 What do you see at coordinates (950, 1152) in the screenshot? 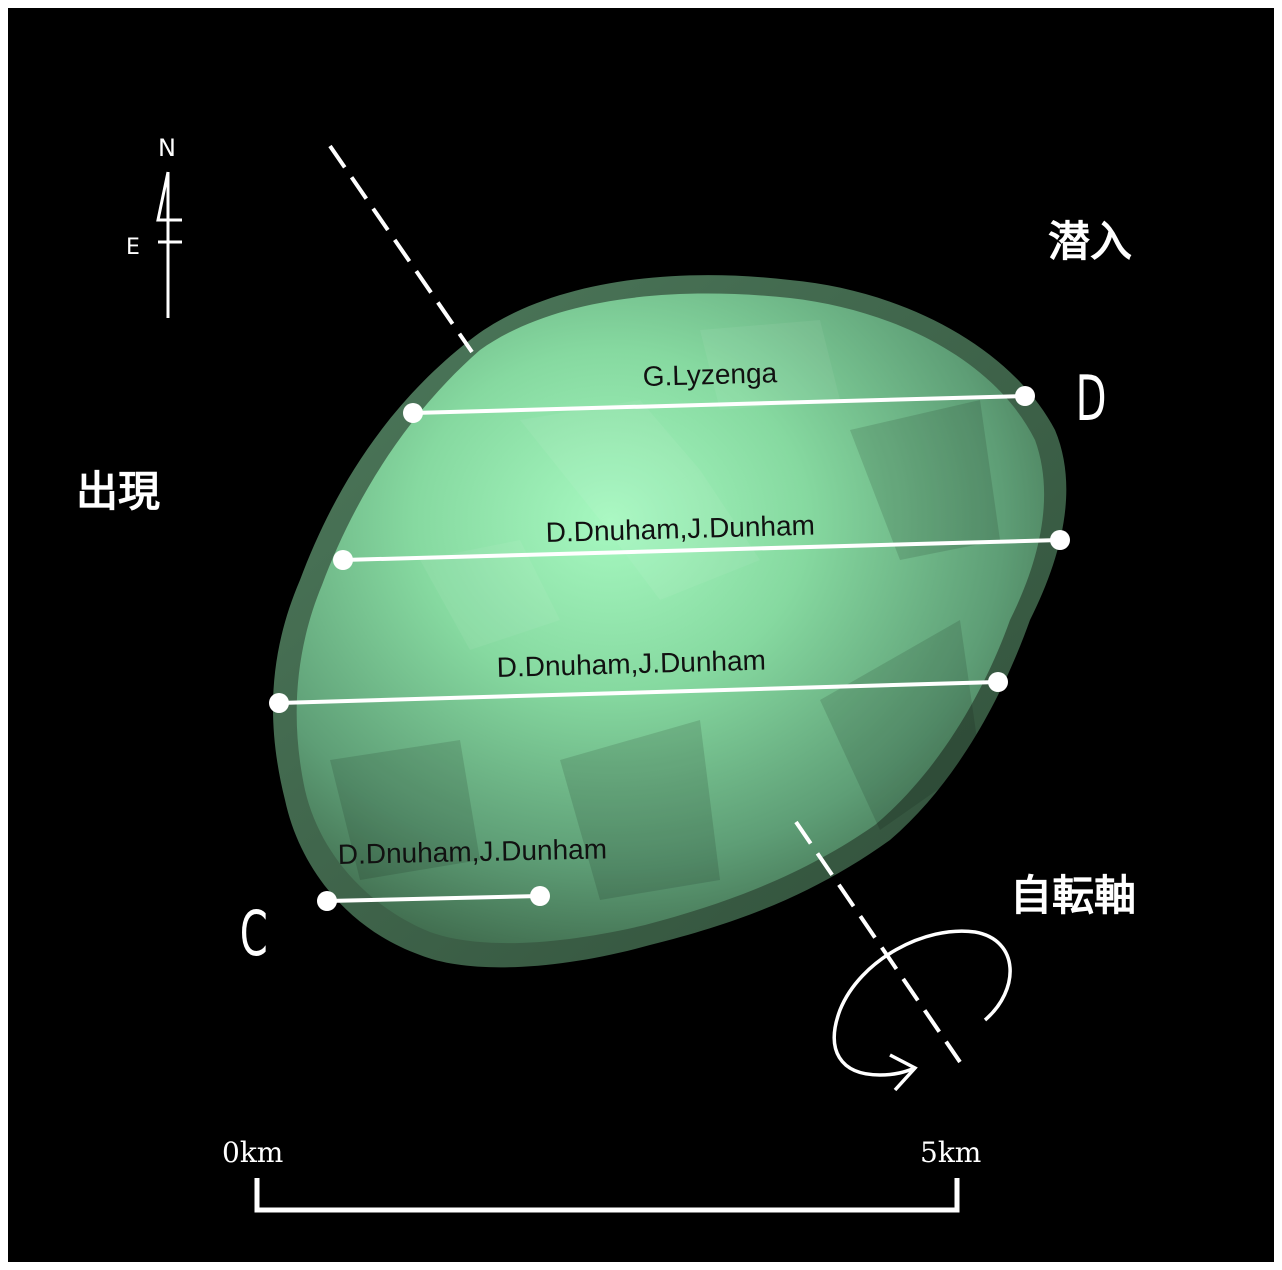
I see `scale-bar-end-label: 5km` at bounding box center [950, 1152].